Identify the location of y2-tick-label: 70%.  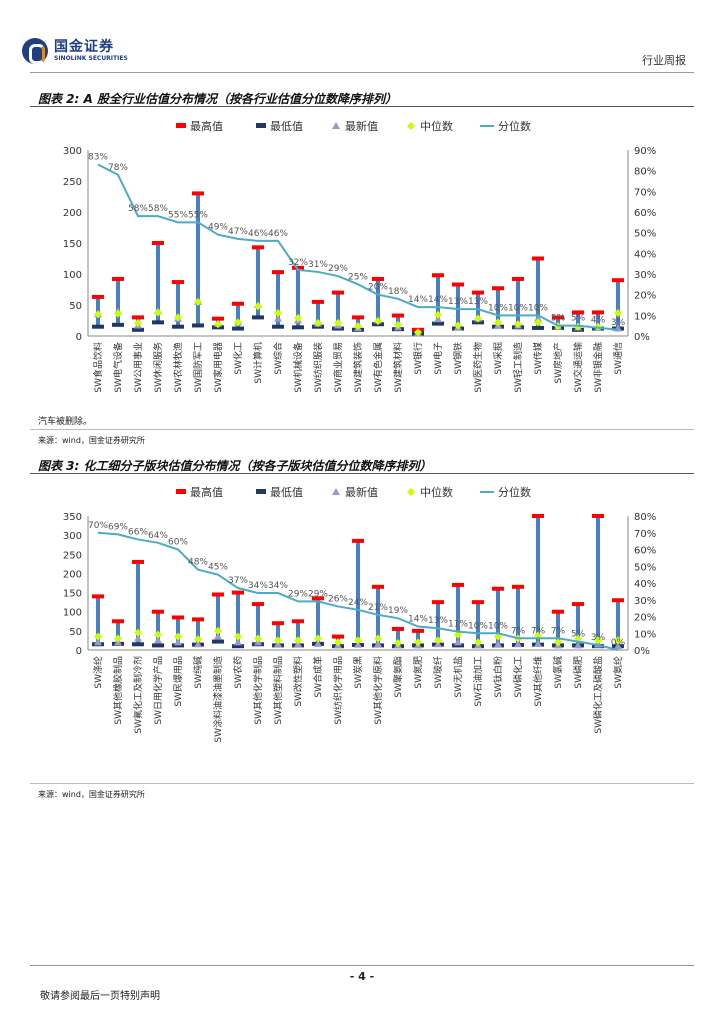
(645, 534).